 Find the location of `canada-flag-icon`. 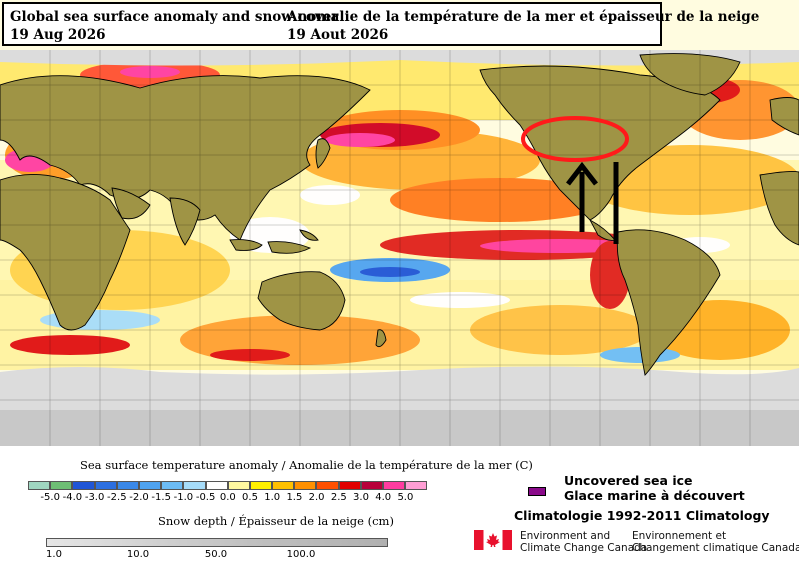

canada-flag-icon is located at coordinates (493, 540).